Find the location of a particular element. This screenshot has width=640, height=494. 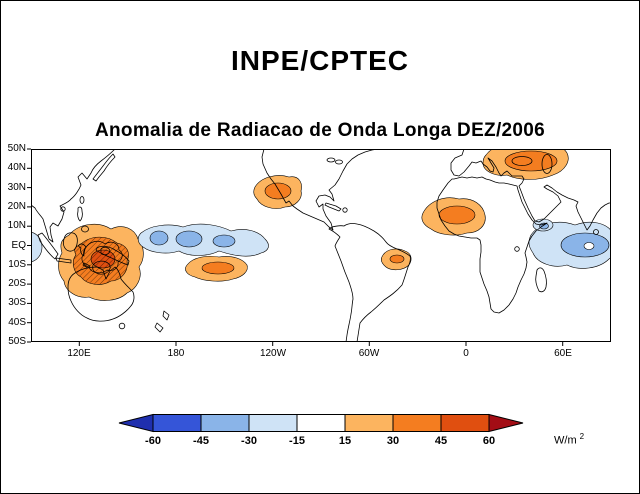

lat-label: 50N is located at coordinates (16, 148).